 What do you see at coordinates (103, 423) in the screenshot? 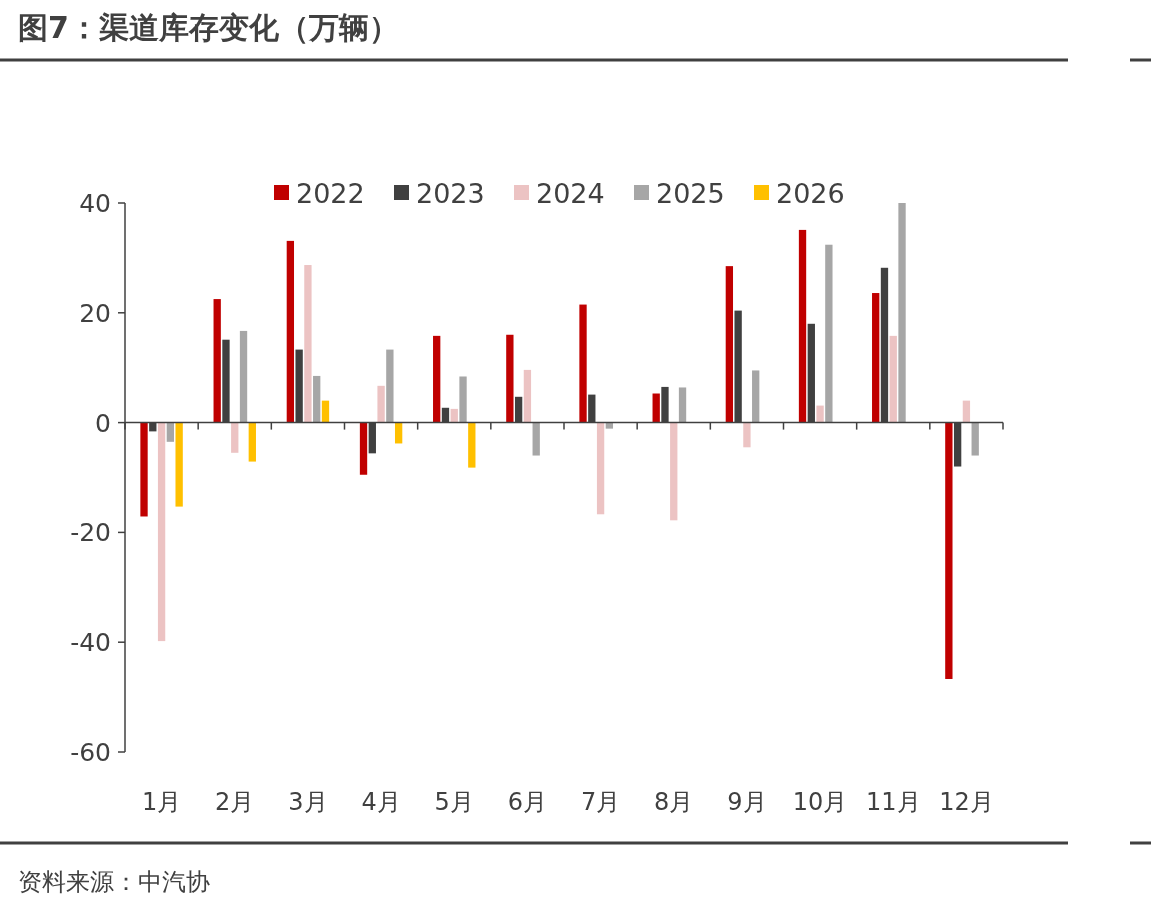
I see `y-tick-label: 0` at bounding box center [103, 423].